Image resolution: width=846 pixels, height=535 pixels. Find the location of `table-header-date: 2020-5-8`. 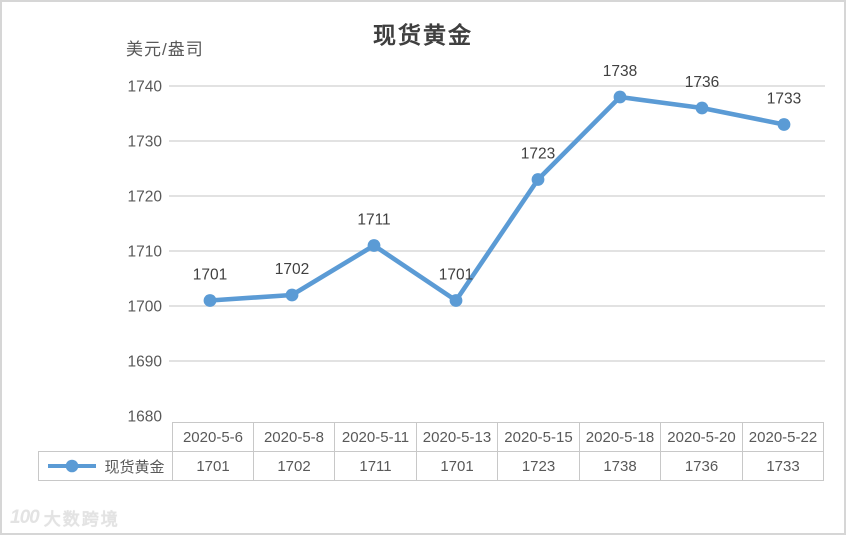

table-header-date: 2020-5-8 is located at coordinates (294, 437).